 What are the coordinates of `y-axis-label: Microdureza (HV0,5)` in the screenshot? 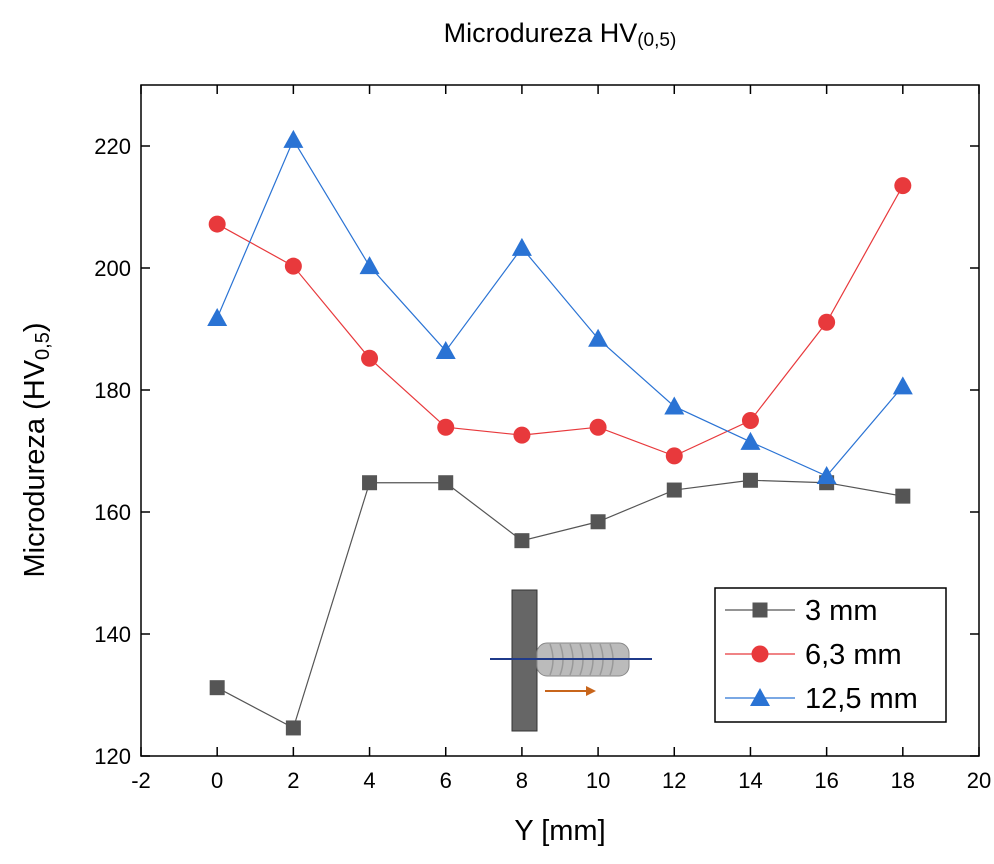 It's located at (36, 449).